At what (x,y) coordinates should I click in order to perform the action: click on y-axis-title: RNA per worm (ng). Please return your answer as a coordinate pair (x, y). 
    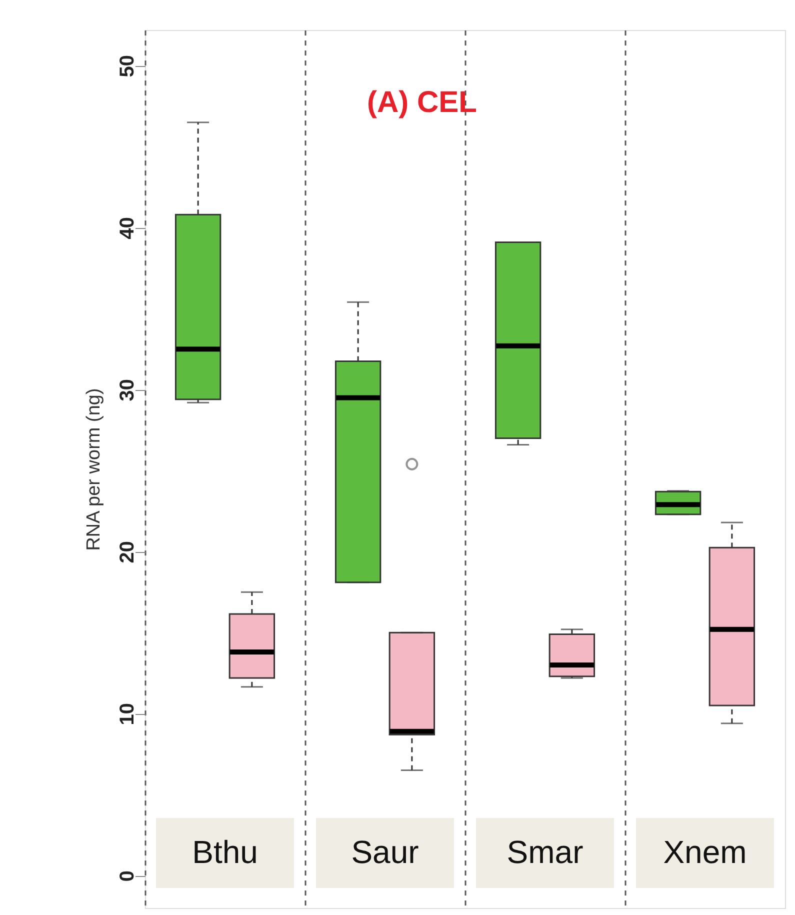
    Looking at the image, I should click on (94, 469).